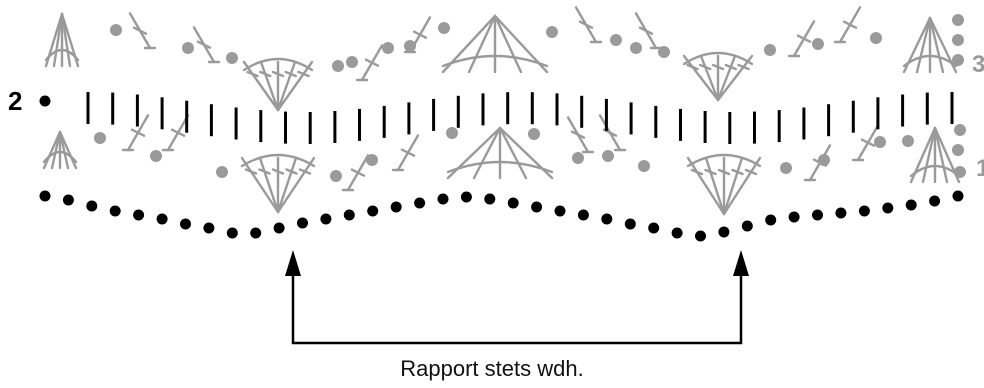  Describe the element at coordinates (492, 368) in the screenshot. I see `repeat-caption: Rapport stets wdh.` at that location.